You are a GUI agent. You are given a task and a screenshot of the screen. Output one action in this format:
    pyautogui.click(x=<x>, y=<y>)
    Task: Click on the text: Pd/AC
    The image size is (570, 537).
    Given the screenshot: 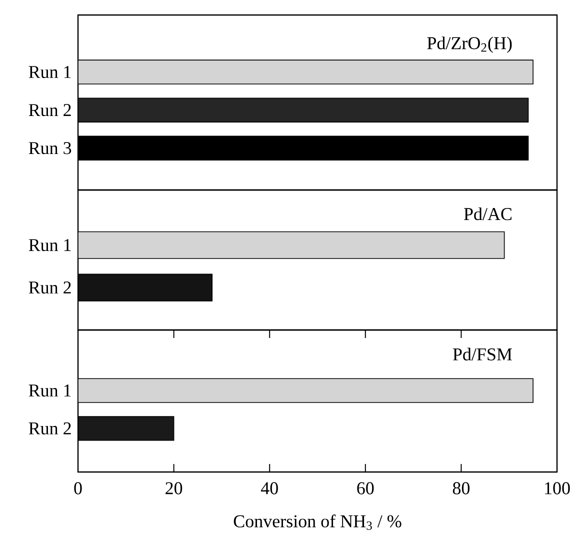 What is the action you would take?
    pyautogui.click(x=488, y=213)
    